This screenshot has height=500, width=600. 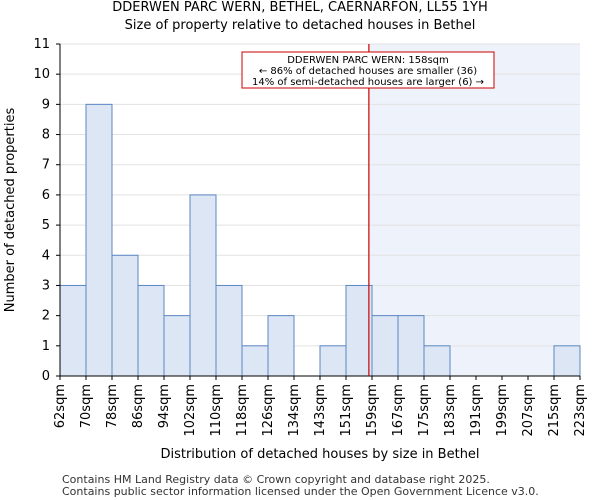 What do you see at coordinates (476, 410) in the screenshot?
I see `x-tick-label: 191sqm` at bounding box center [476, 410].